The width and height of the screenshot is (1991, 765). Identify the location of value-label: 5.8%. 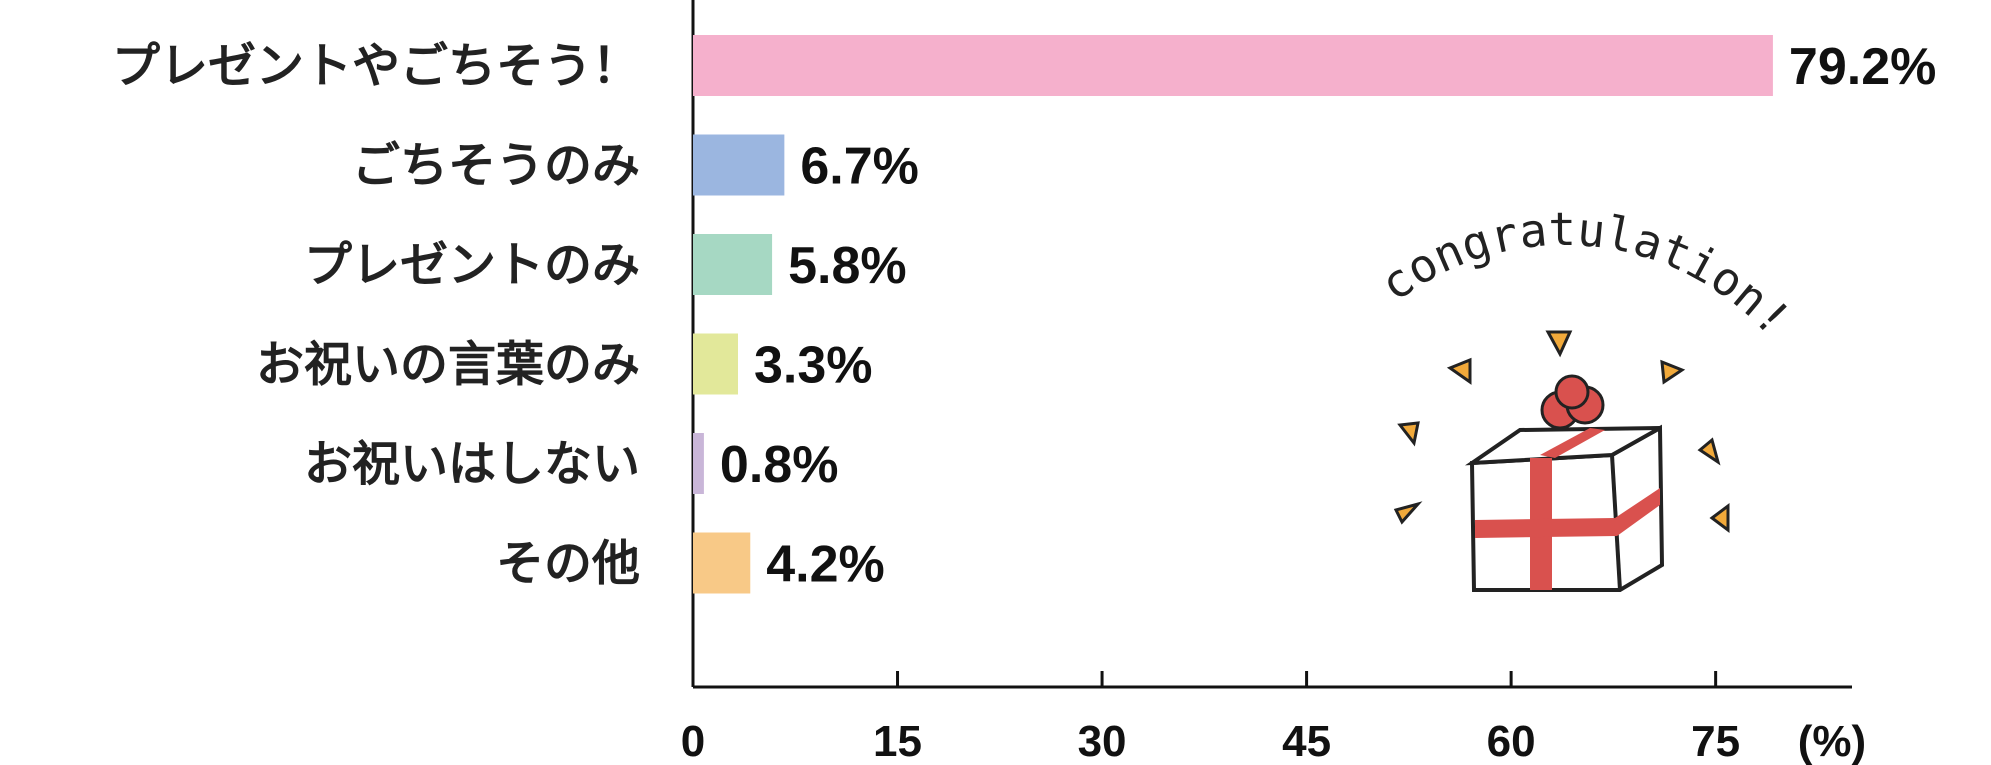
(847, 266).